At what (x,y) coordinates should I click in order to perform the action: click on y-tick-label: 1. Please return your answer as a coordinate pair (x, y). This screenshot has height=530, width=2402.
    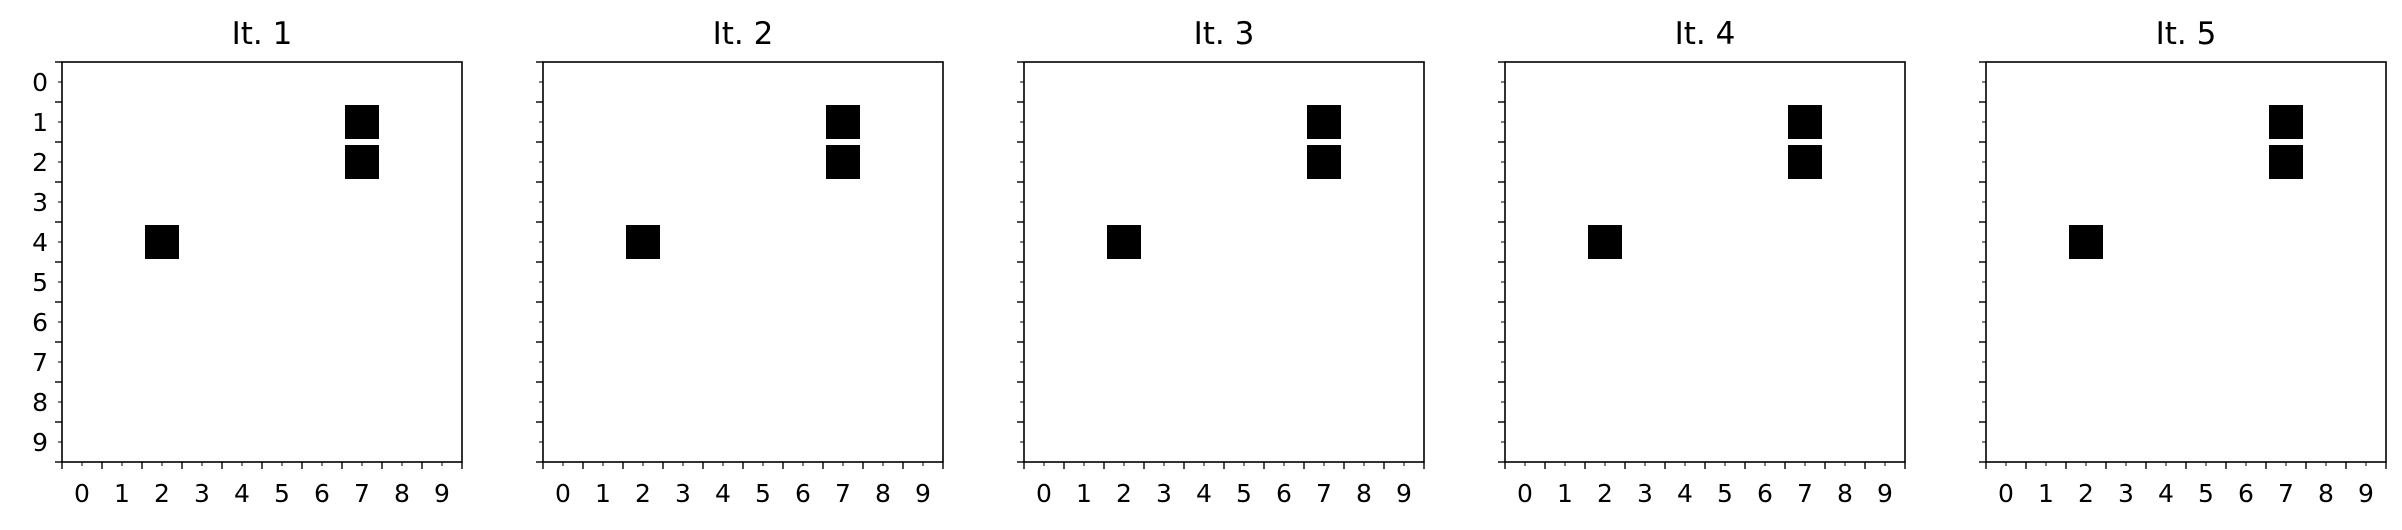
    Looking at the image, I should click on (40, 122).